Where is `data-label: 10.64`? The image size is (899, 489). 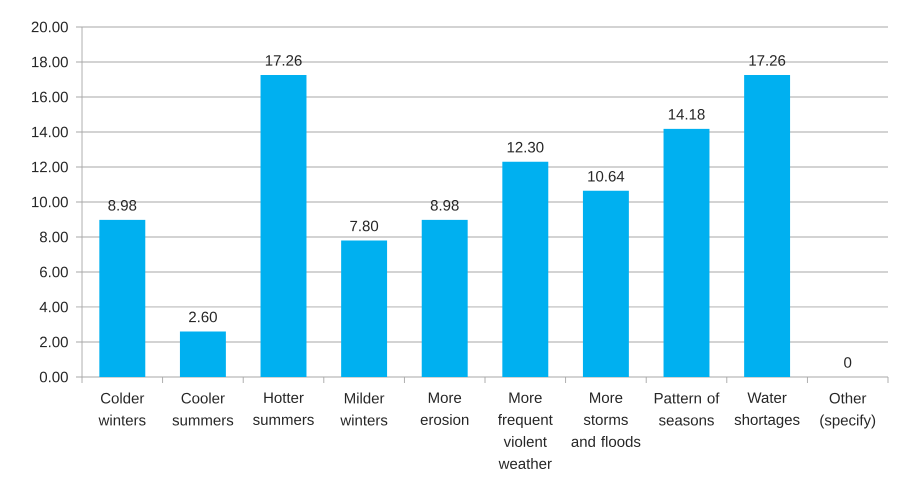 data-label: 10.64 is located at coordinates (606, 176).